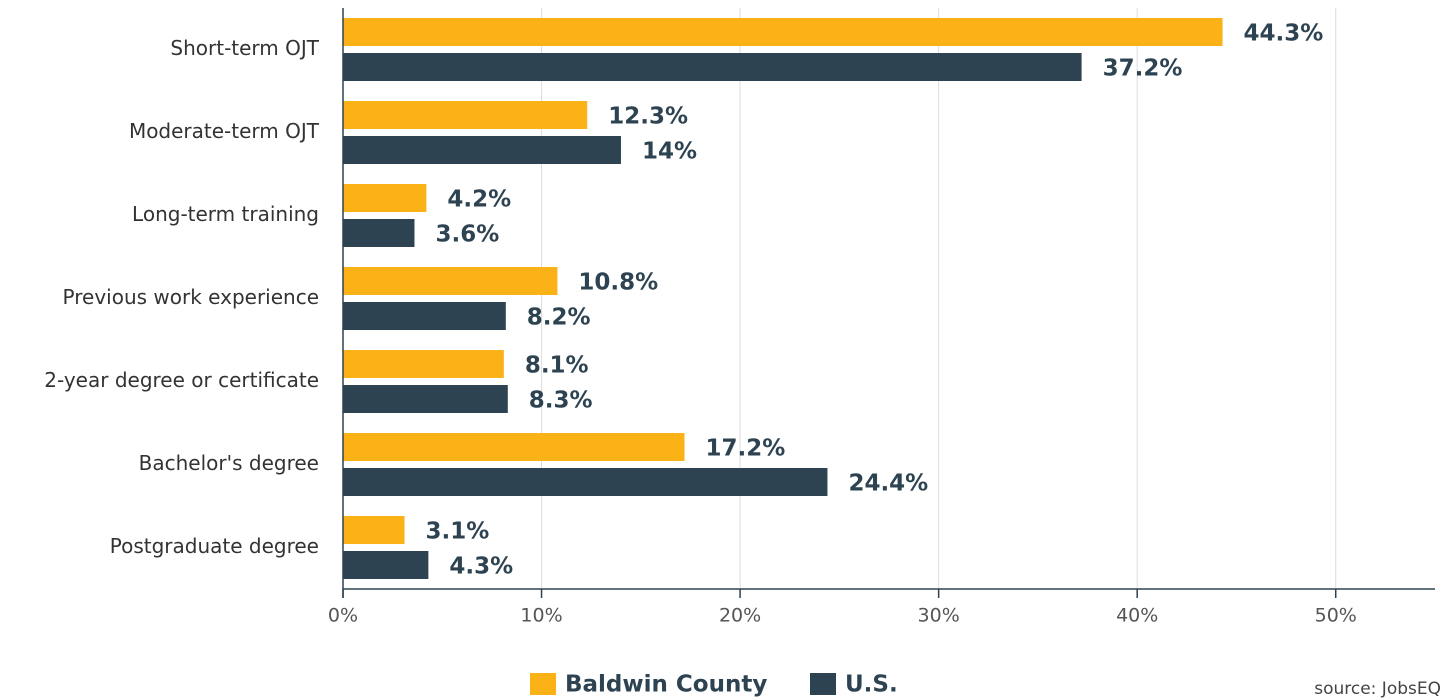 Image resolution: width=1443 pixels, height=698 pixels. I want to click on value-label: 14%, so click(669, 152).